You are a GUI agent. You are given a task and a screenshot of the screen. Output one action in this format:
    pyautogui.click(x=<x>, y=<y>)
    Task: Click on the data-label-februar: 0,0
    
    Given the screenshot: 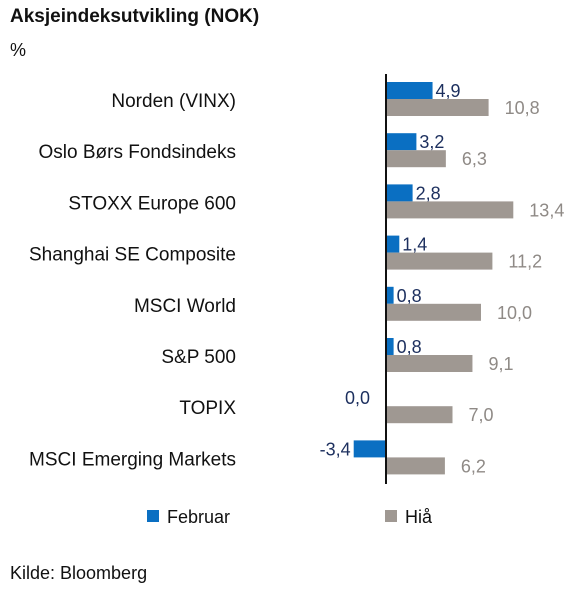 What is the action you would take?
    pyautogui.click(x=357, y=398)
    